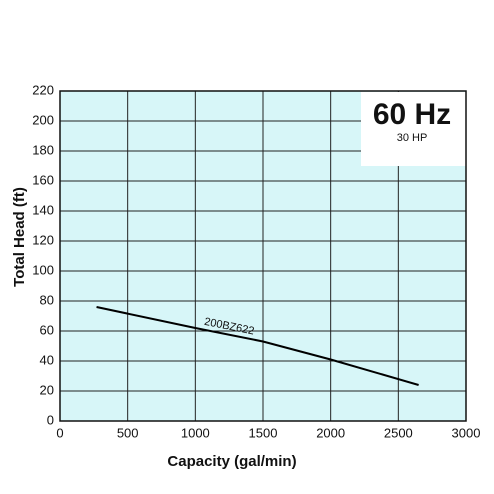  What do you see at coordinates (50, 419) in the screenshot?
I see `y-tick-label: 0` at bounding box center [50, 419].